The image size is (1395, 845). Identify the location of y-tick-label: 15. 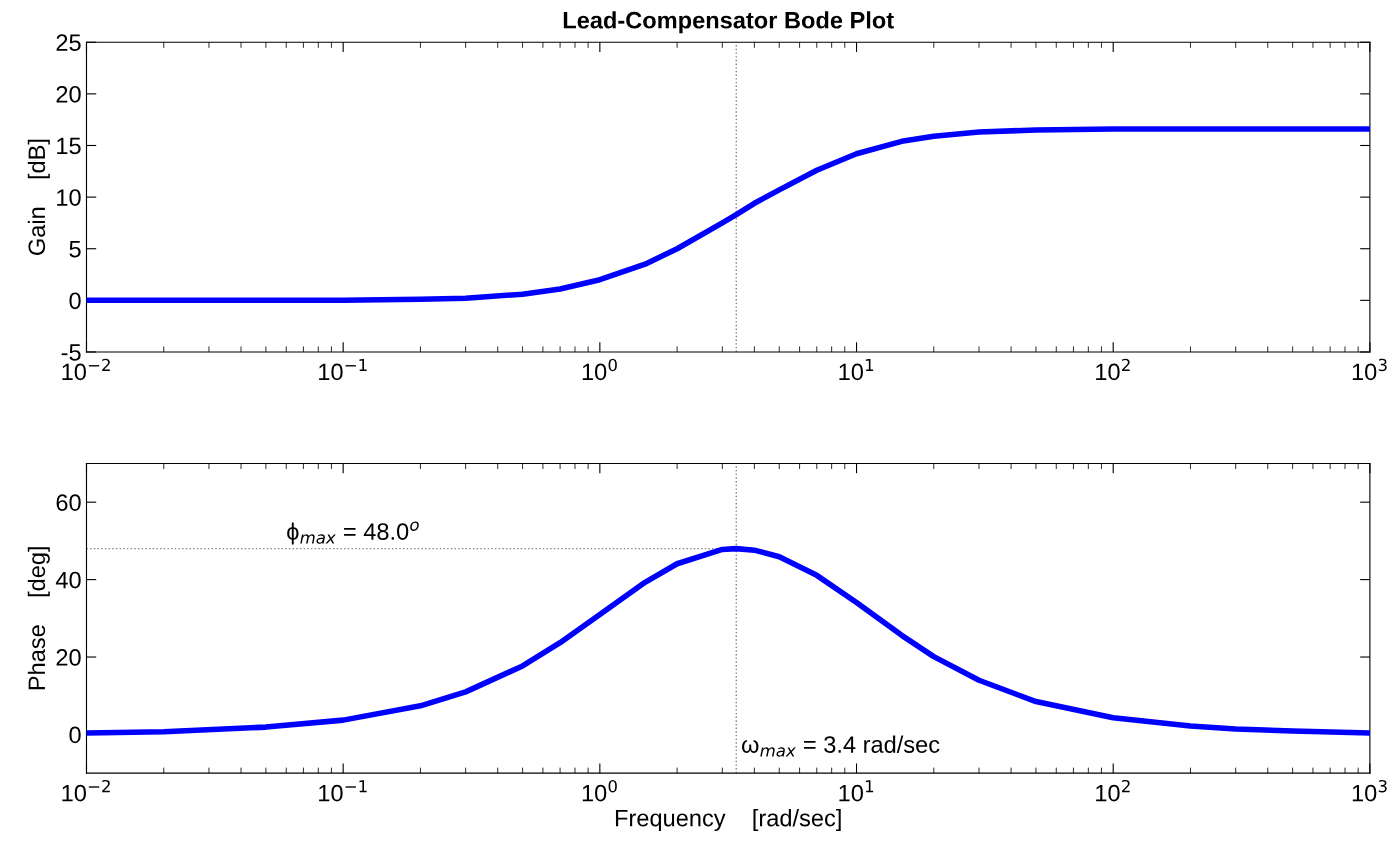
(69, 146).